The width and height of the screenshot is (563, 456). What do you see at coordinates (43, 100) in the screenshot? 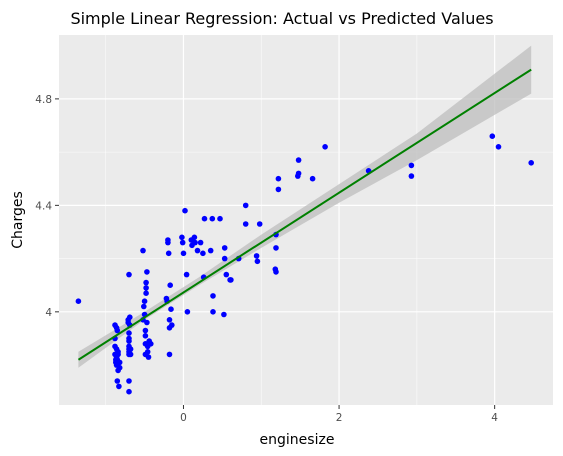
I see `y-tick-label: 4.8` at bounding box center [43, 100].